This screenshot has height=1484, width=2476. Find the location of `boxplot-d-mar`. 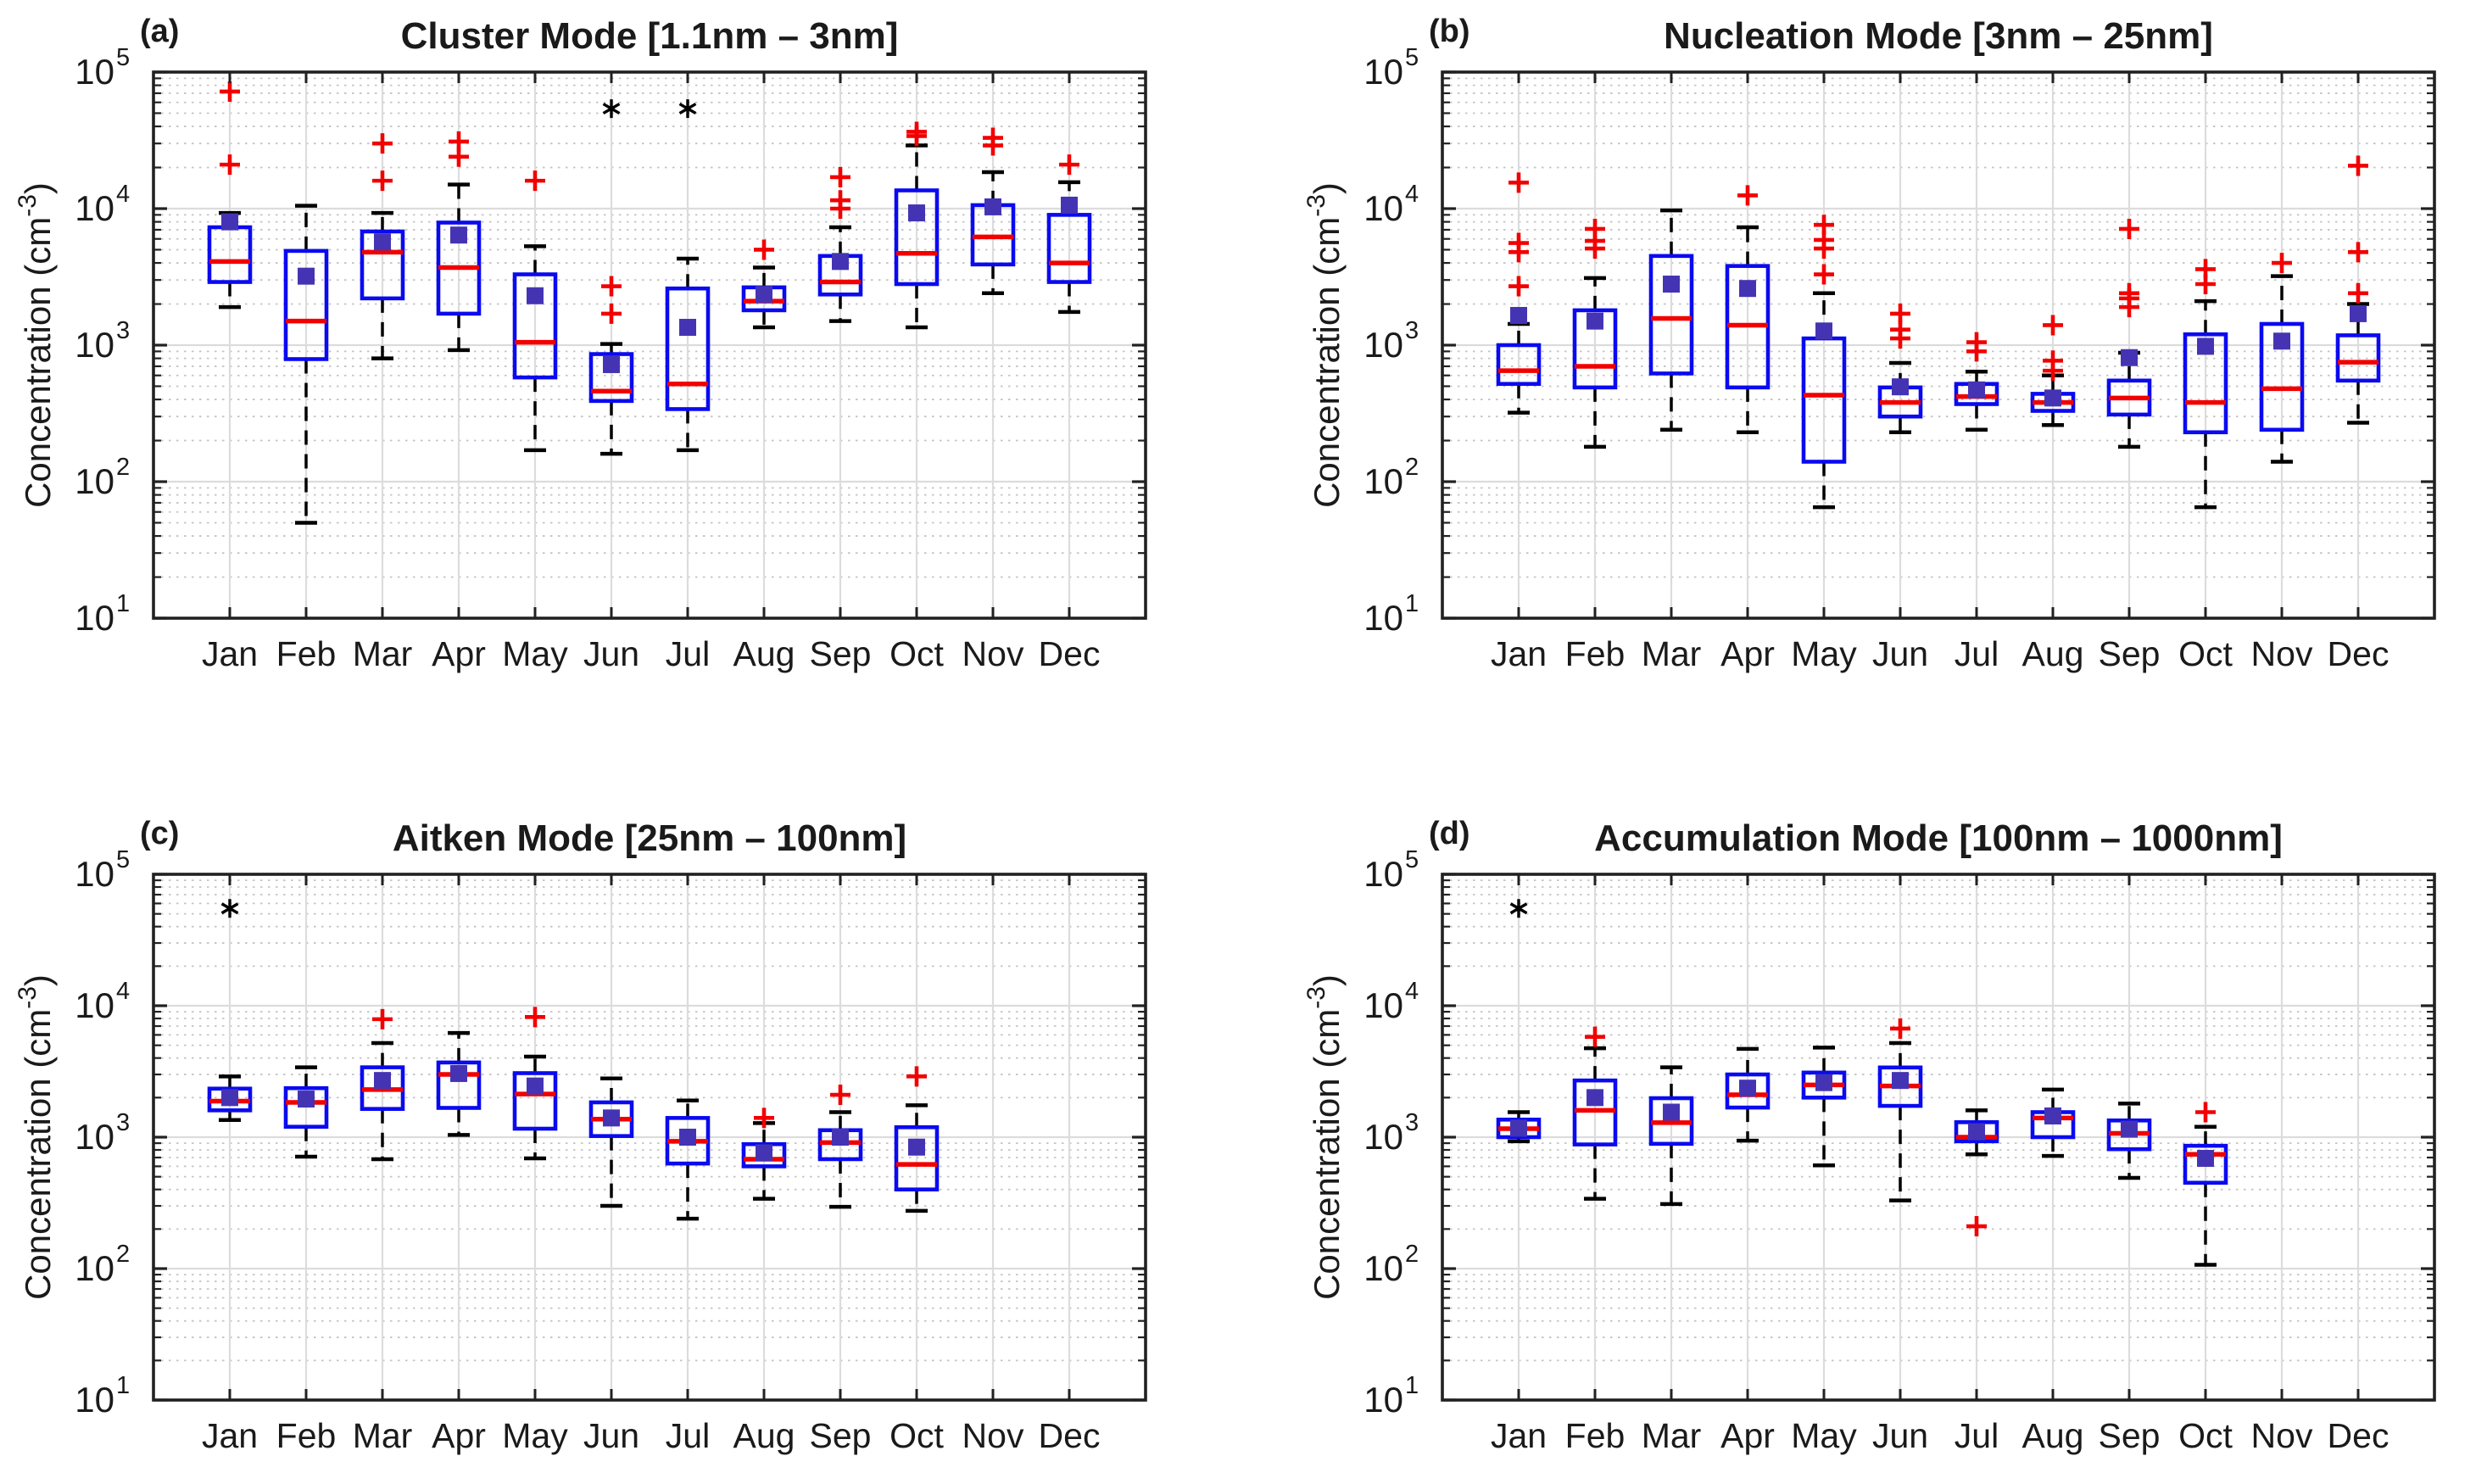

boxplot-d-mar is located at coordinates (1671, 1136).